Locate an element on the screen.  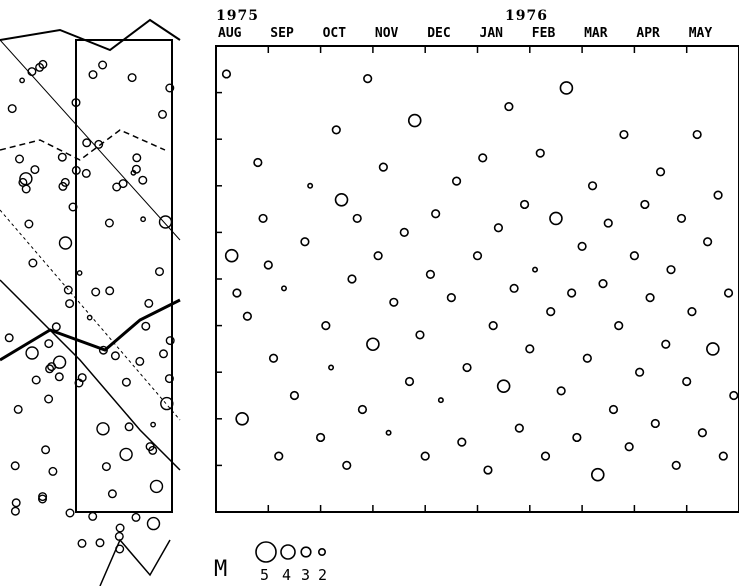
month-label-apr: APR is located at coordinates (648, 33).